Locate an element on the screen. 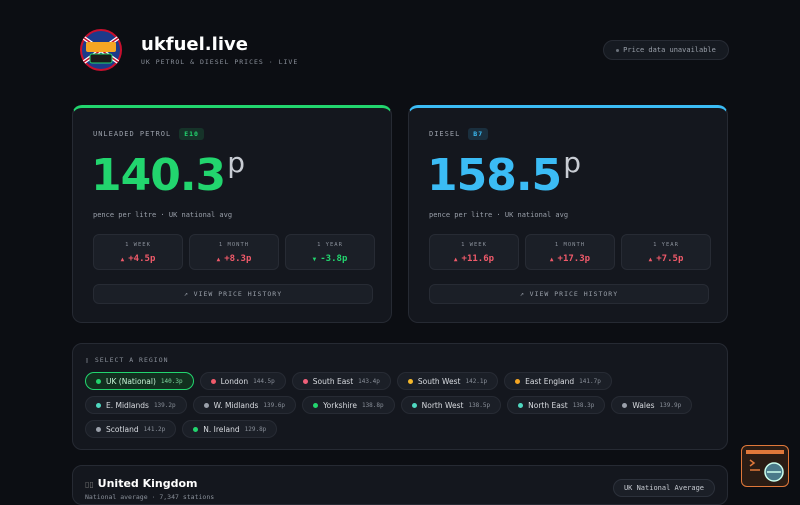 The width and height of the screenshot is (800, 505). change-value: ▲ +4.5p is located at coordinates (138, 259).